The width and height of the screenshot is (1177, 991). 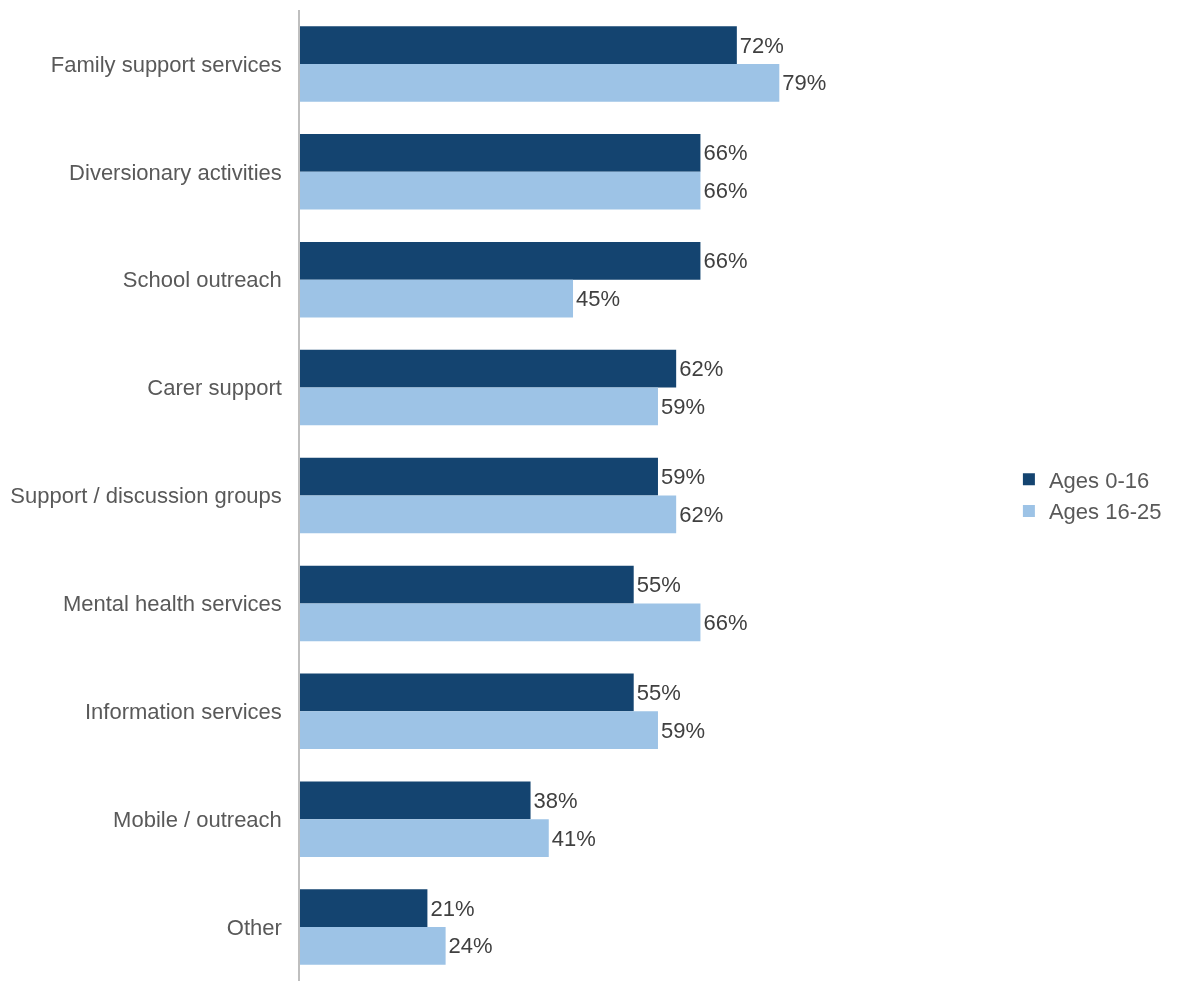 I want to click on data-label: 72%, so click(x=761, y=45).